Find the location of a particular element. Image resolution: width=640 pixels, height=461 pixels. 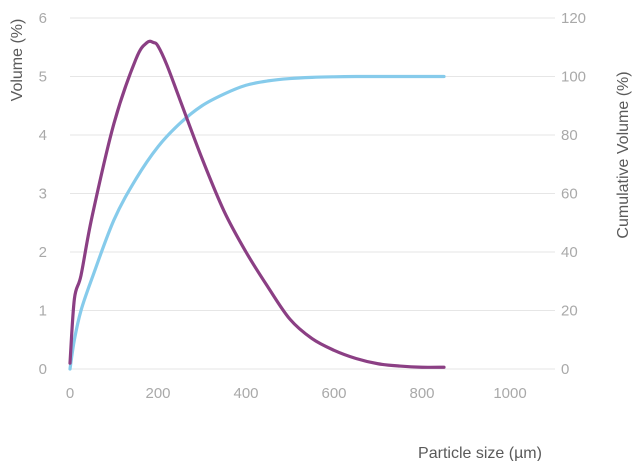

y2-tick-label: 60 is located at coordinates (569, 194).